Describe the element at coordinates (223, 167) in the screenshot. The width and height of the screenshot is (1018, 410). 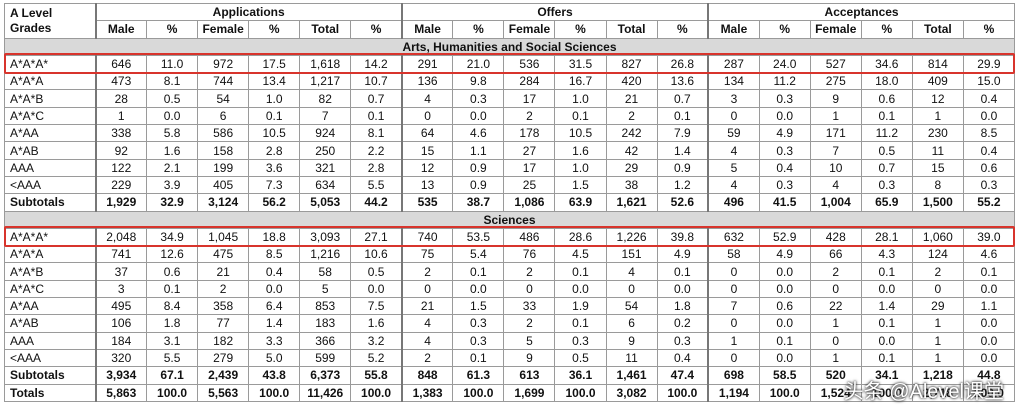
I see `cell: 199` at that location.